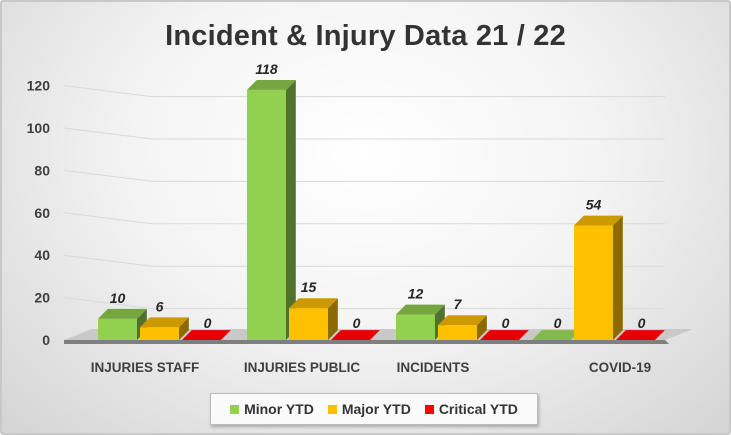  I want to click on x-tick-label: INJURIES STAFF, so click(145, 367).